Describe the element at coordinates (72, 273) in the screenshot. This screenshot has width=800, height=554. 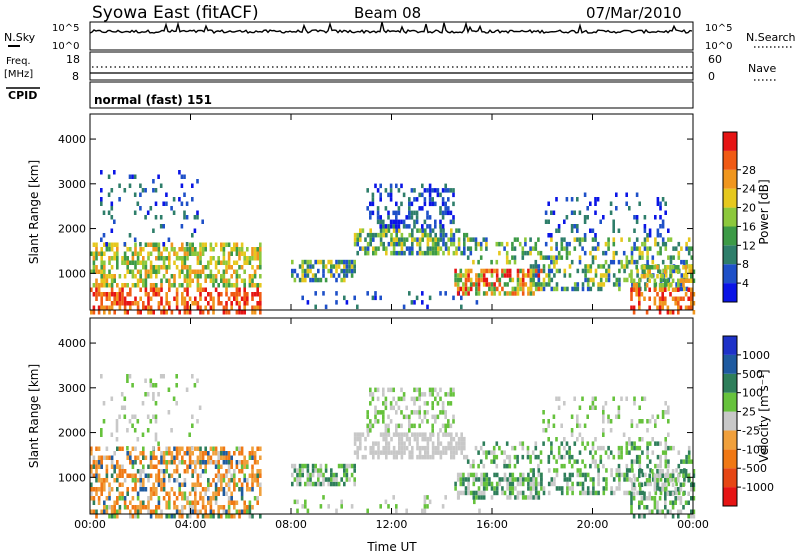
I see `y-tick-label: 1000` at that location.